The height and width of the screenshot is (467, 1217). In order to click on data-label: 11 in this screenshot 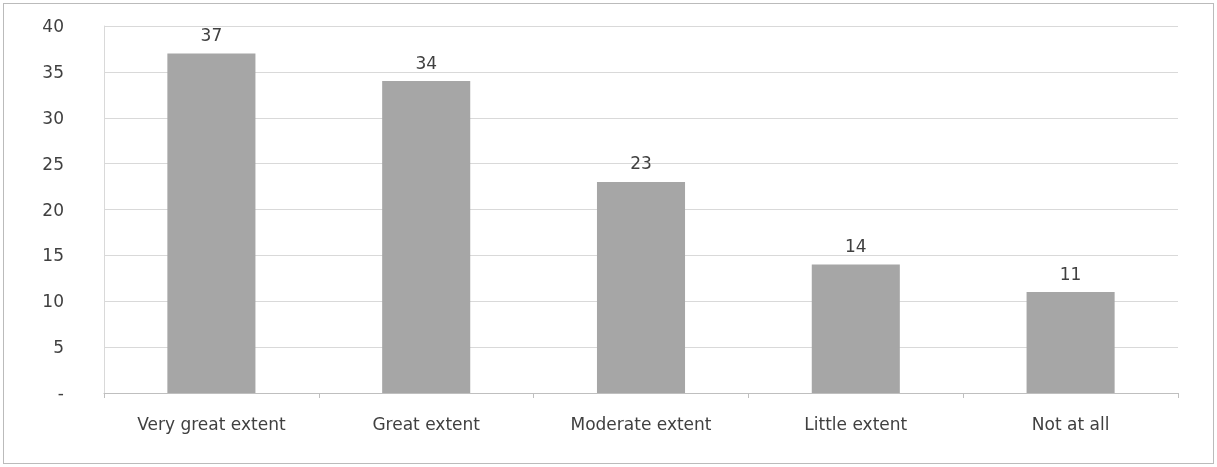, I will do `click(1070, 273)`.